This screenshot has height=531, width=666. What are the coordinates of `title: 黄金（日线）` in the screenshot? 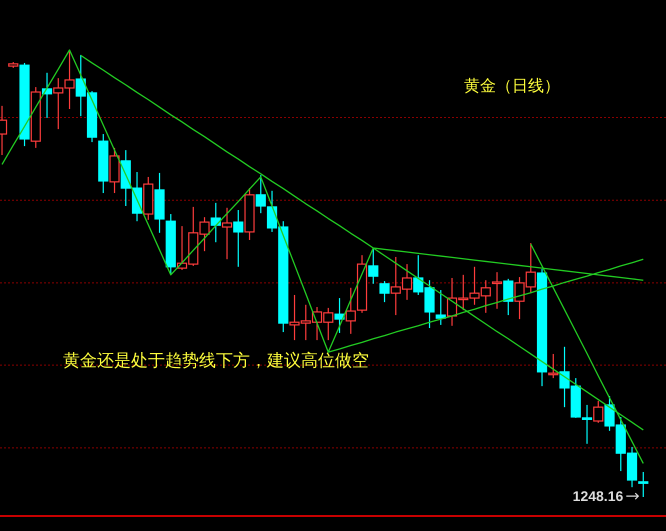 It's located at (512, 86).